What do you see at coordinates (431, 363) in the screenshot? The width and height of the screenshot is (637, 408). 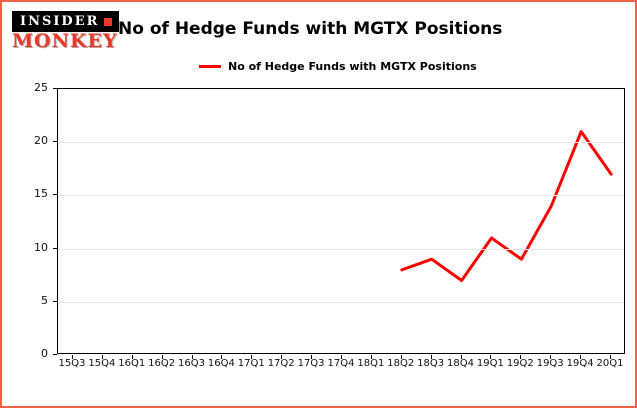 I see `x-axis-tick-label: 18Q3` at bounding box center [431, 363].